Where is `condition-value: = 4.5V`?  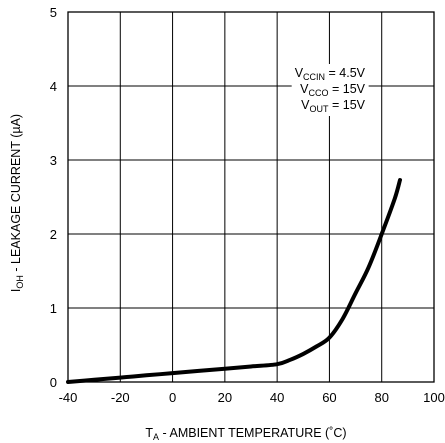 condition-value: = 4.5V is located at coordinates (345, 73).